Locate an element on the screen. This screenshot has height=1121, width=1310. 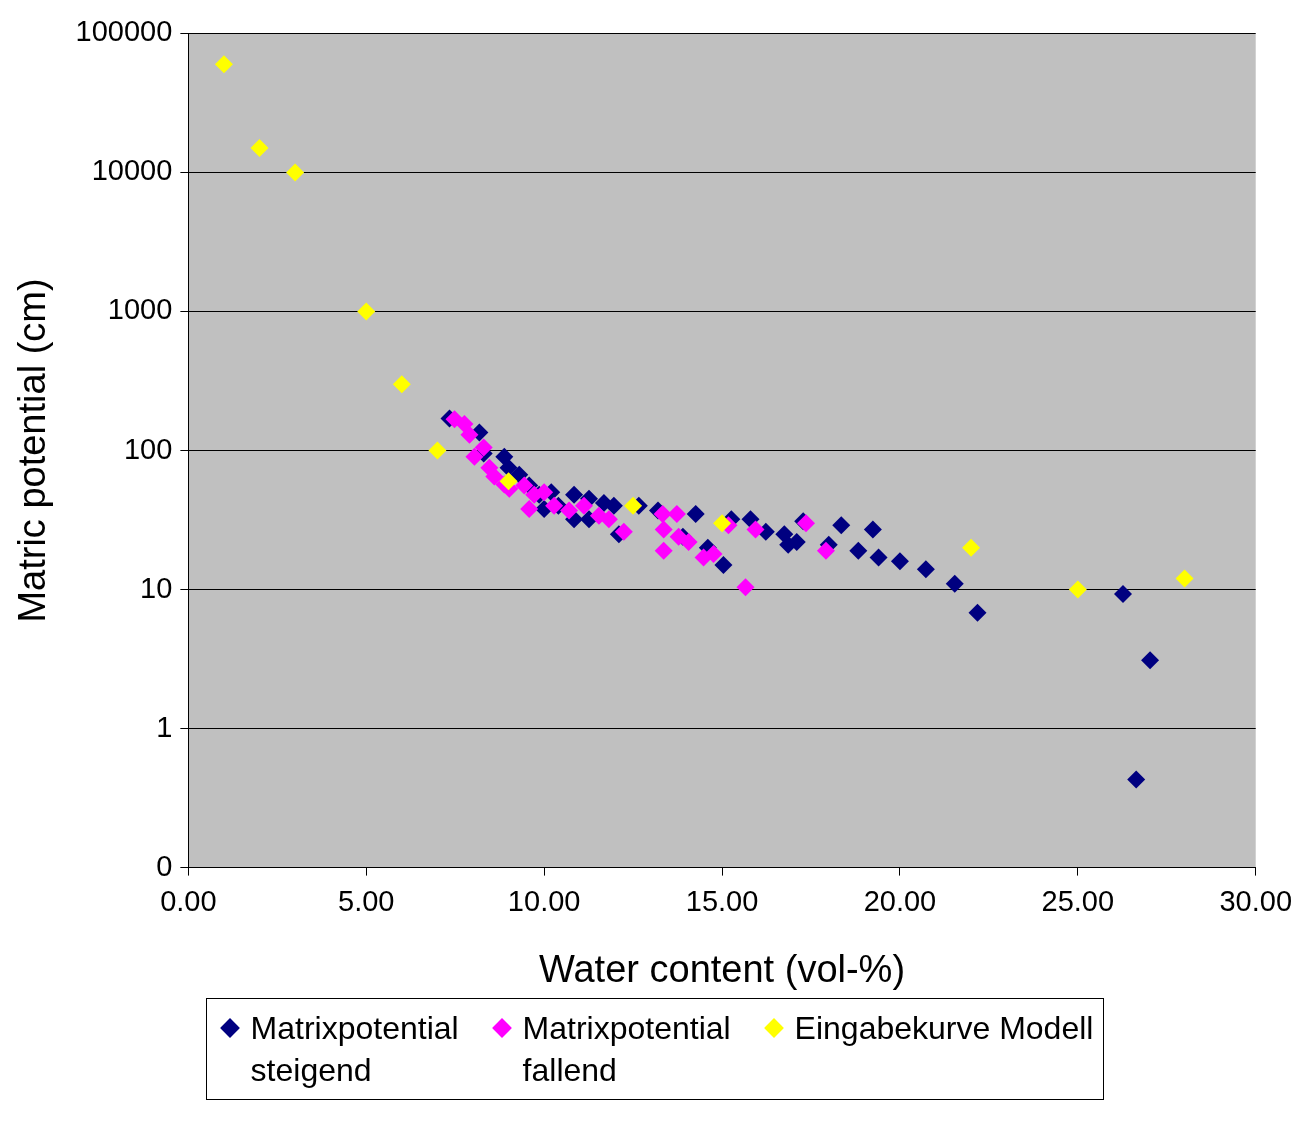
x-axis-title: Water content (vol-%) is located at coordinates (722, 968).